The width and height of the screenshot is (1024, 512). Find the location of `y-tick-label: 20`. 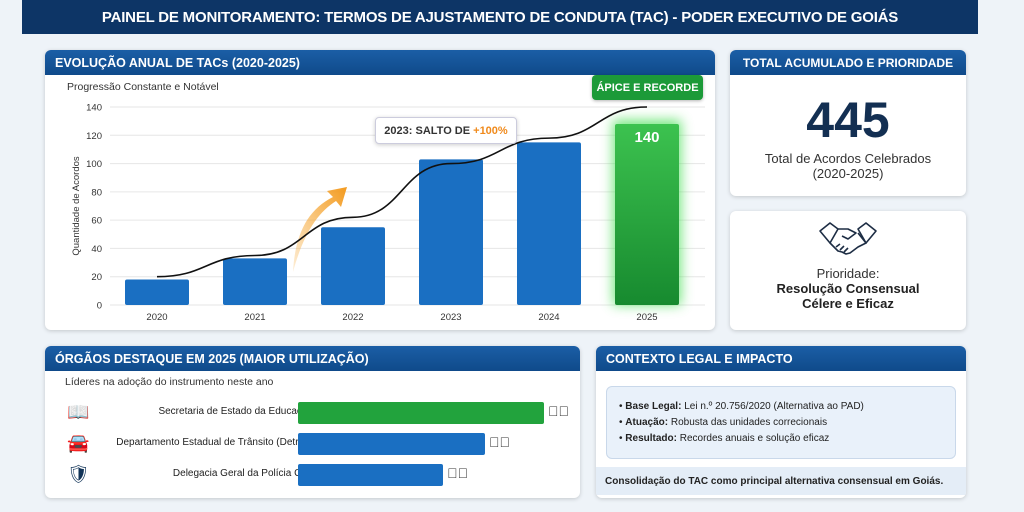

y-tick-label: 20 is located at coordinates (96, 277).